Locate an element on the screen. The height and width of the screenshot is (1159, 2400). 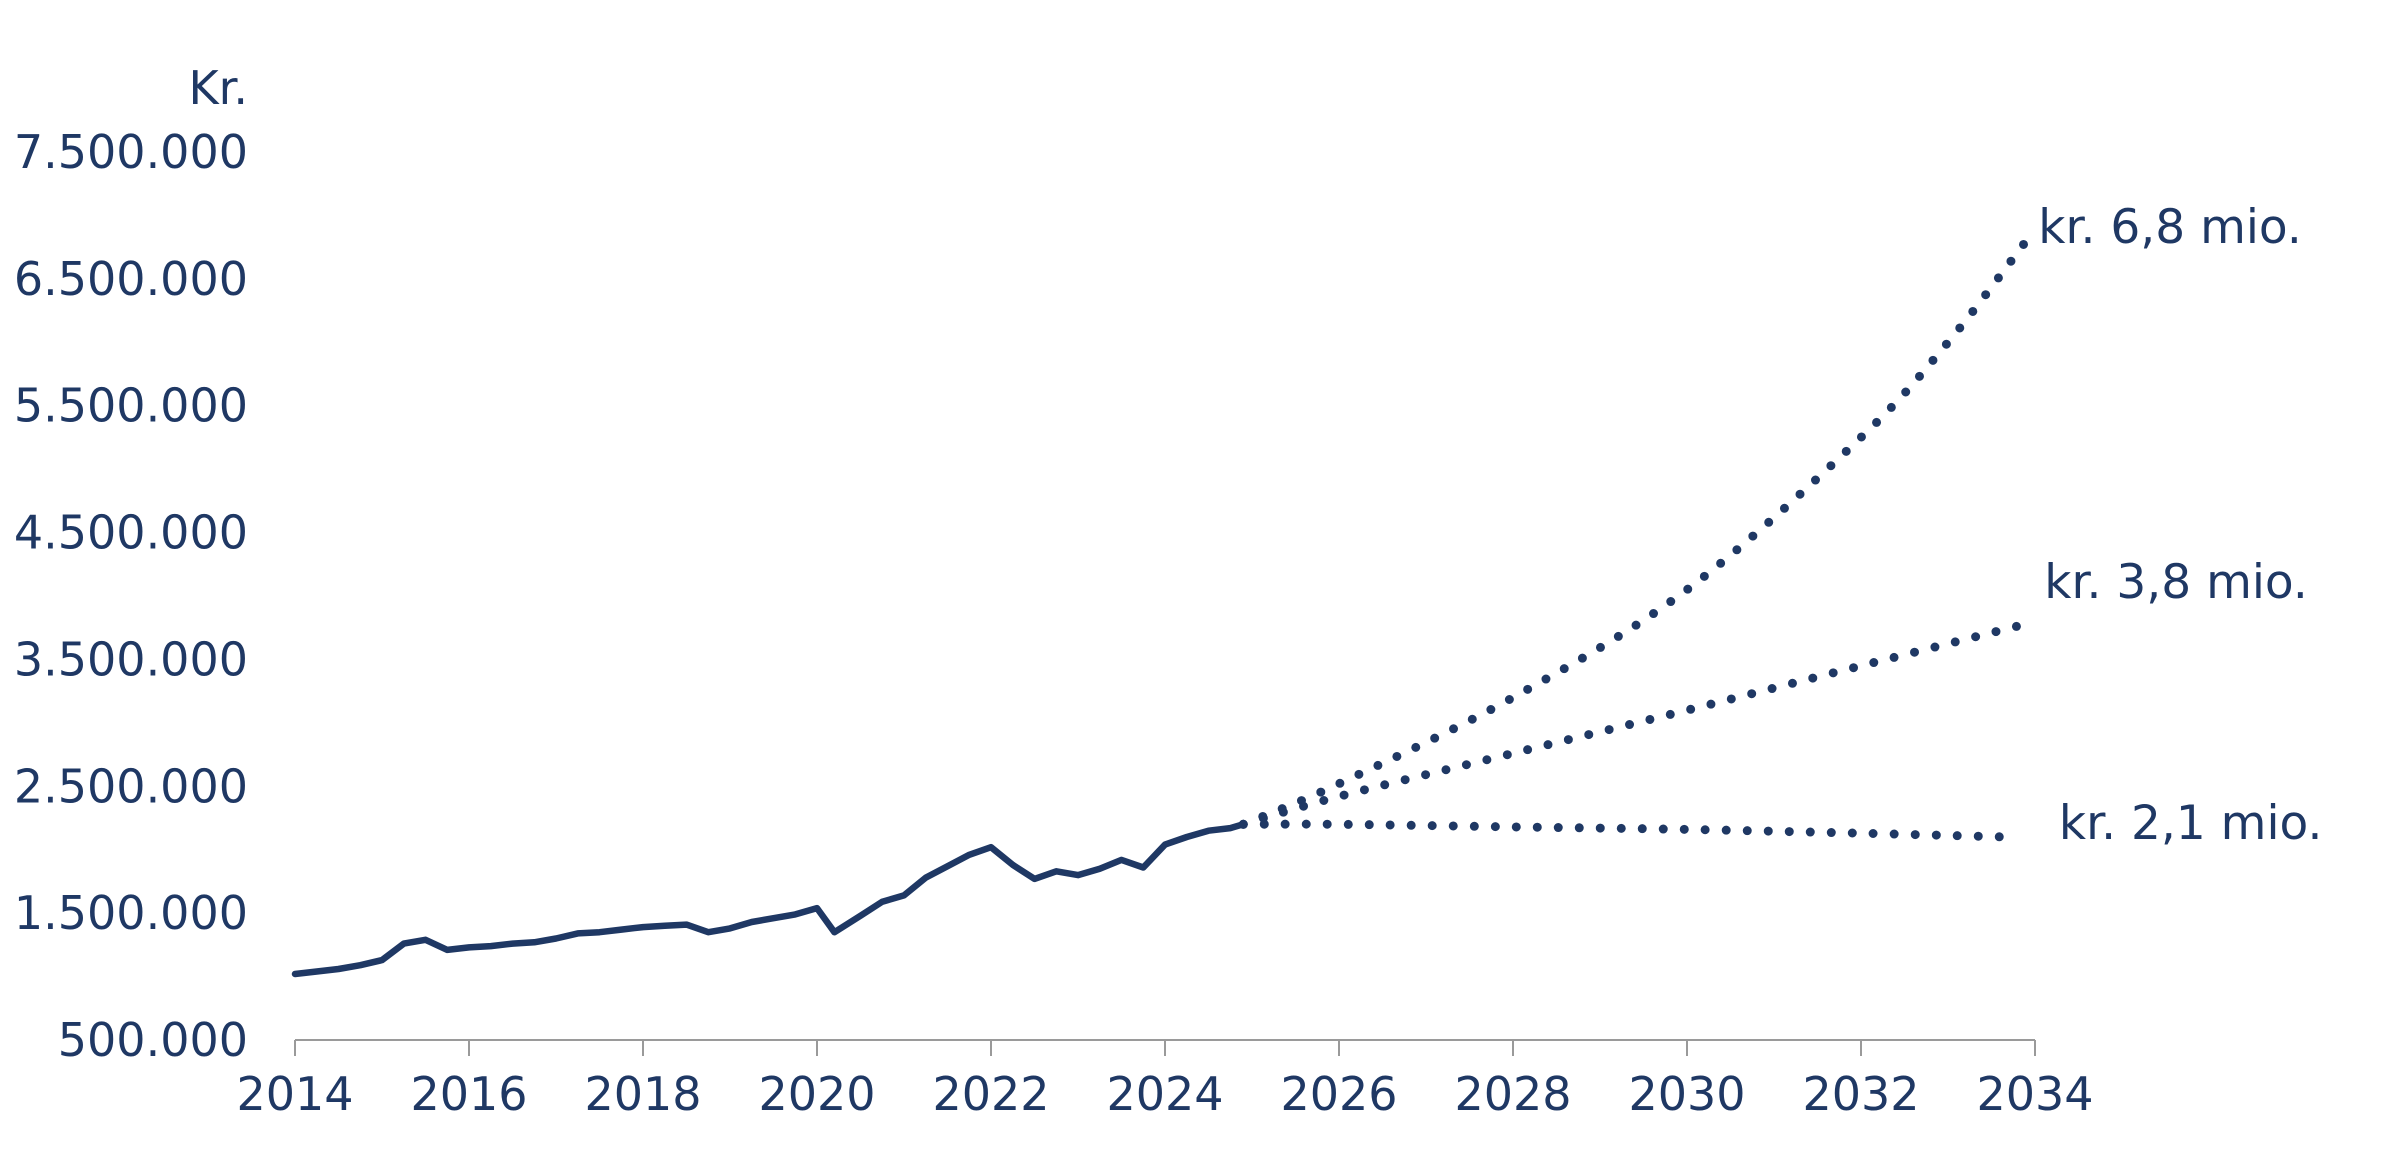
x-tick-label: 2022 is located at coordinates (990, 1094).